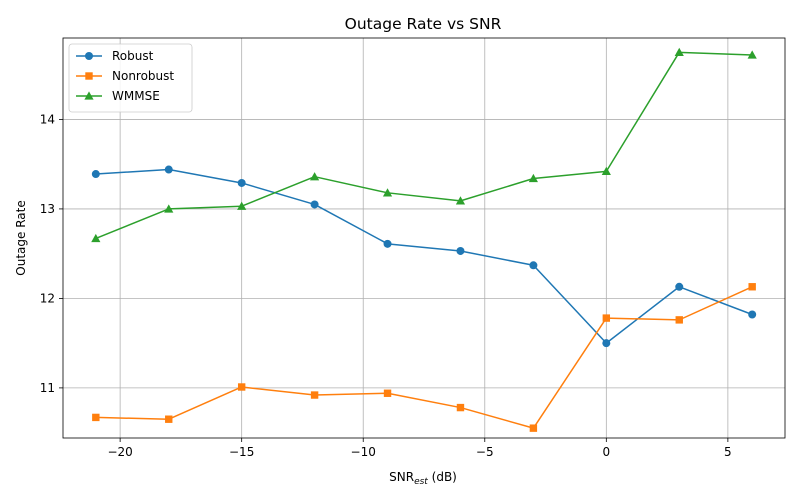 Image resolution: width=800 pixels, height=504 pixels. I want to click on x-tick-label: −15, so click(241, 452).